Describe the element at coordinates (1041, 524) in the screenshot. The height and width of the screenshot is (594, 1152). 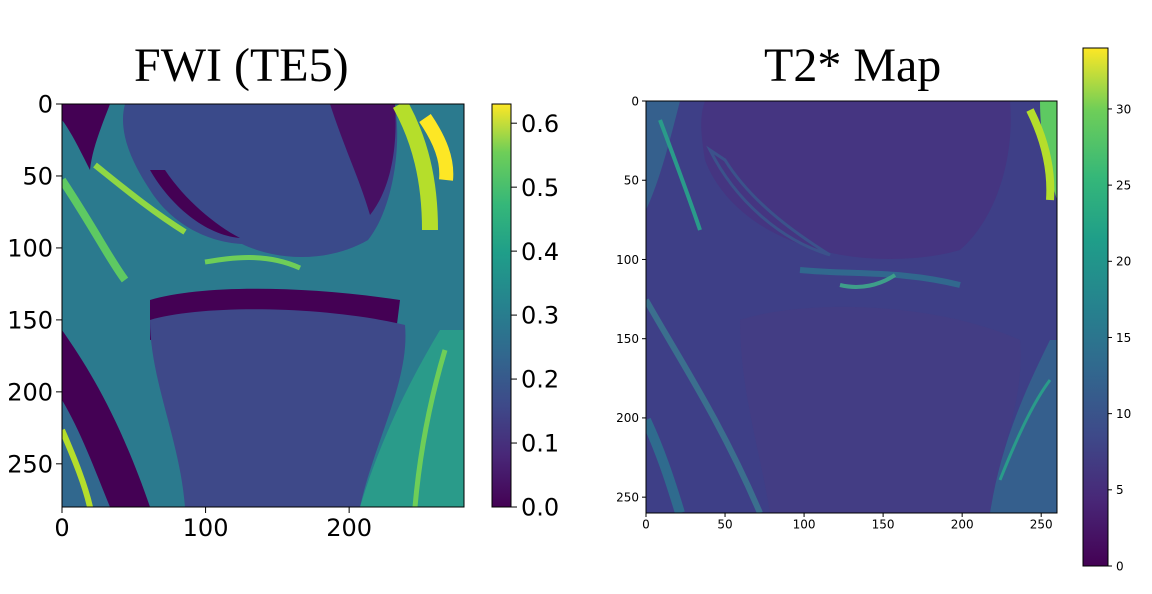
I see `t2star-xtick-label: 250` at that location.